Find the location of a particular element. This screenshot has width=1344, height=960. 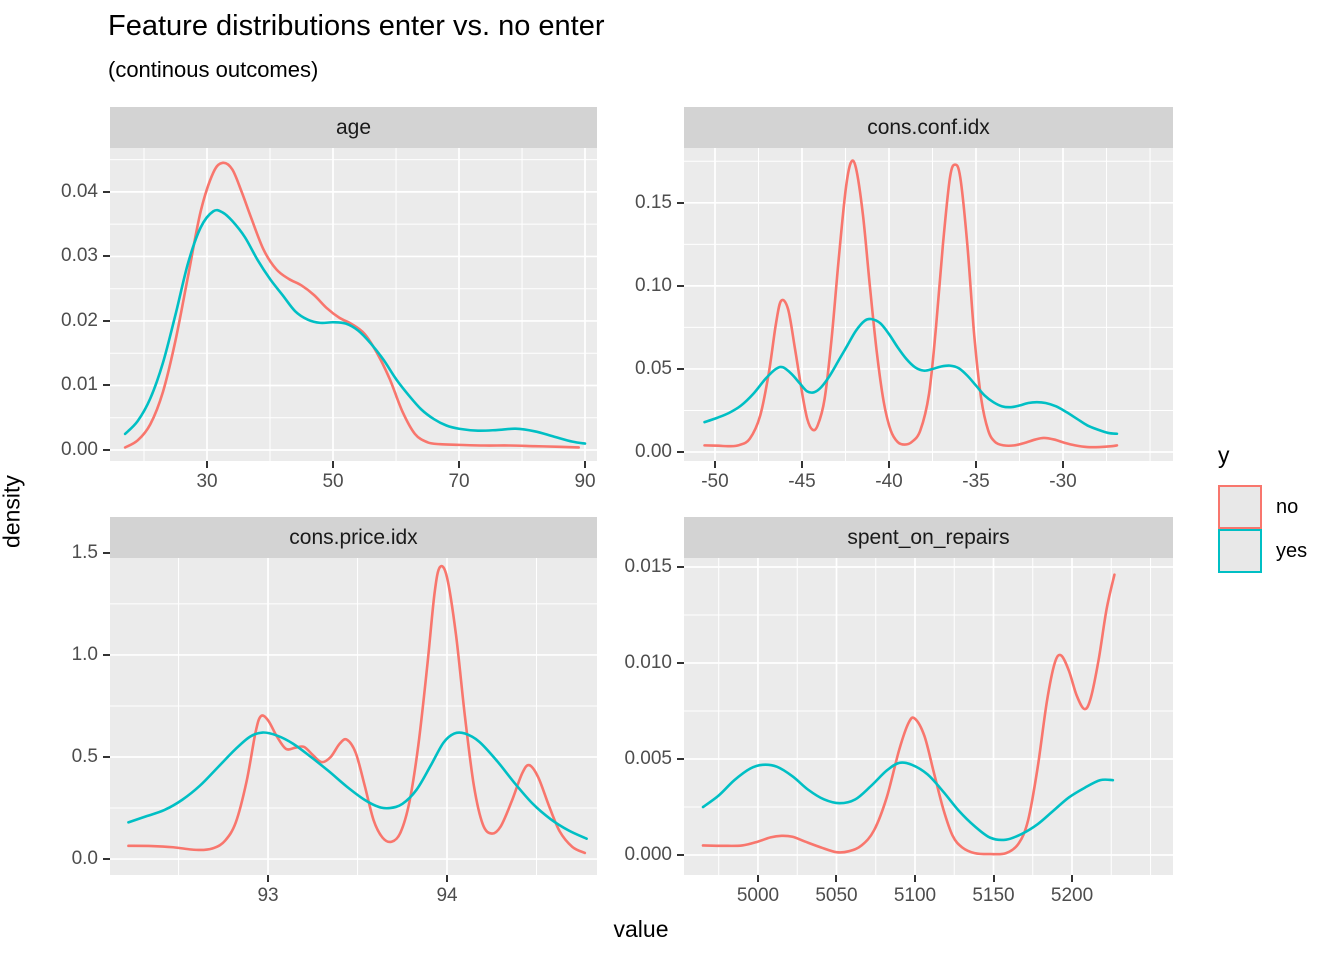

facet-panel-spent-on-repairs: spent_on_repairs is located at coordinates (928, 696).